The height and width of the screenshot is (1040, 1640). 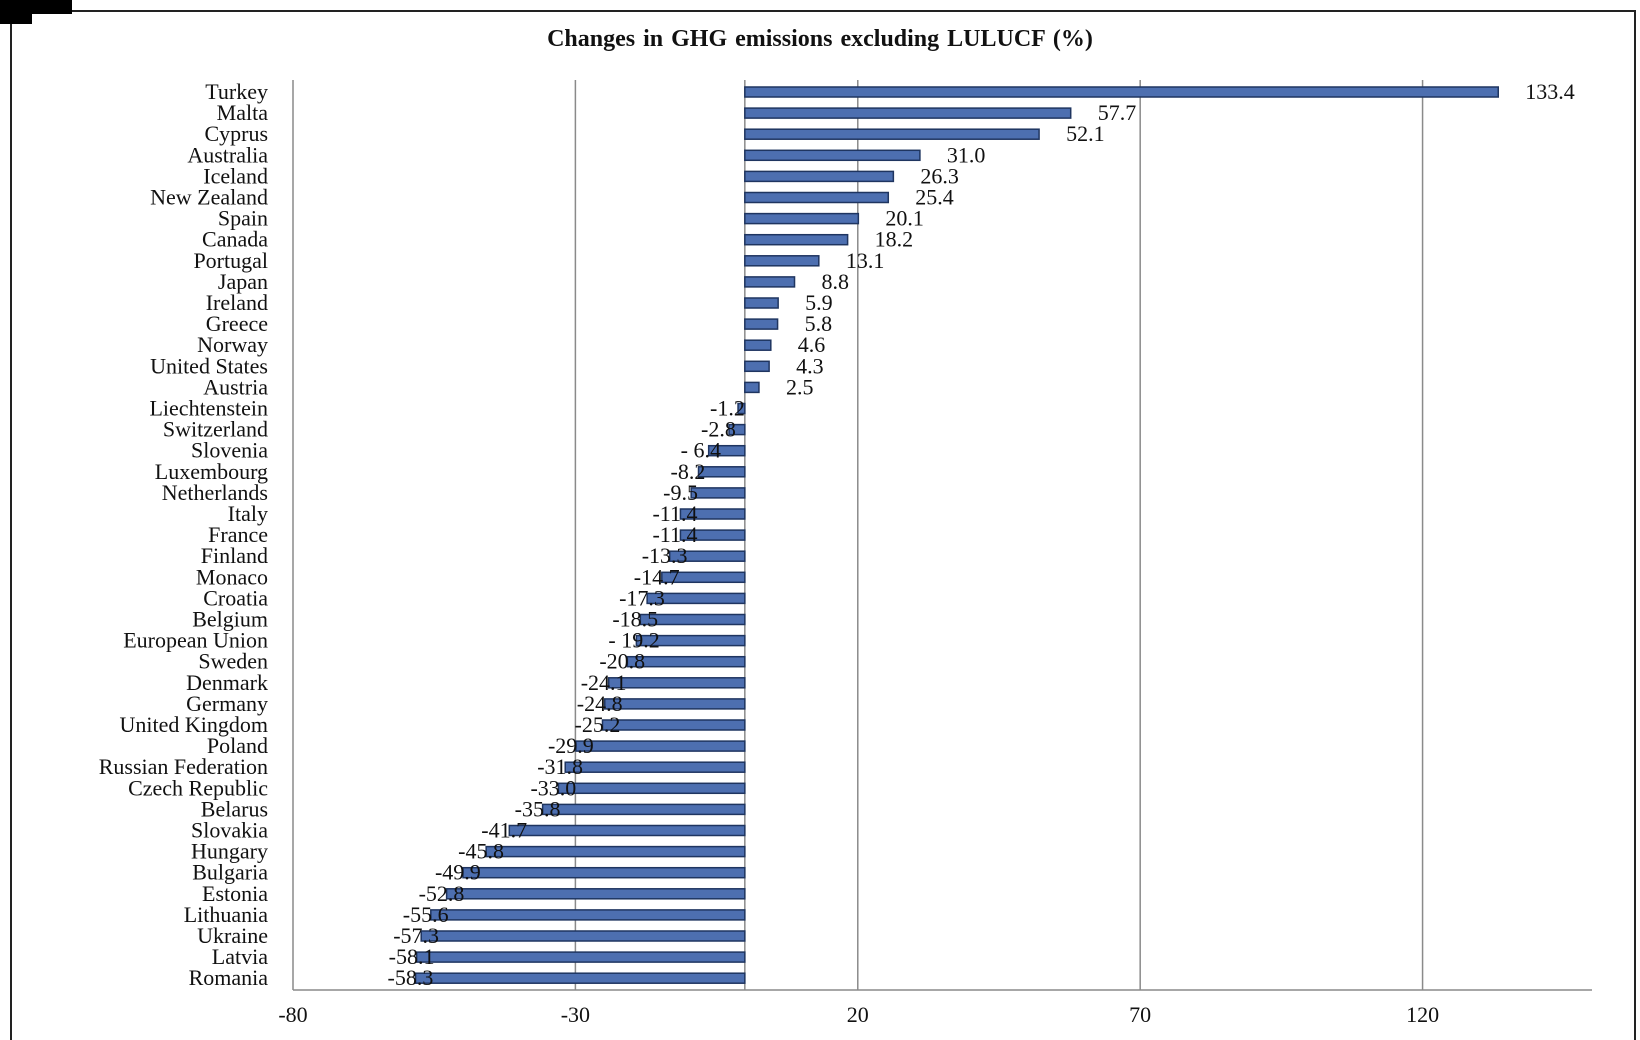 What do you see at coordinates (227, 154) in the screenshot?
I see `category-label-australia: Australia` at bounding box center [227, 154].